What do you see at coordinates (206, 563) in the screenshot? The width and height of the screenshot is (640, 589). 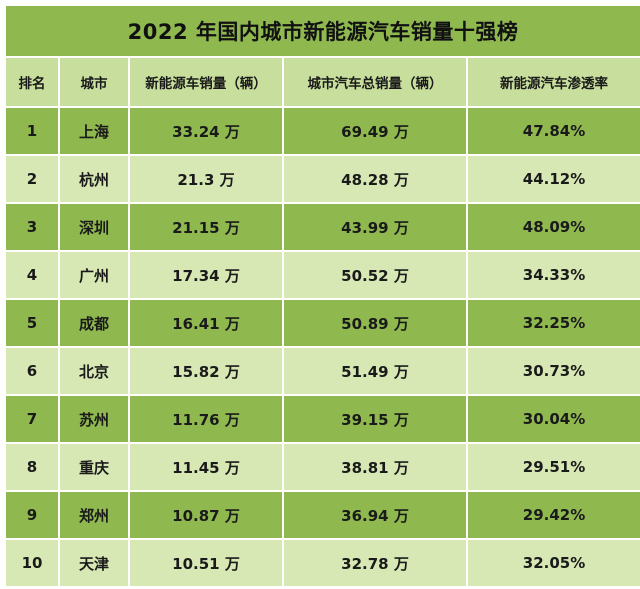 I see `nev-sales-cell: 10.51 万` at bounding box center [206, 563].